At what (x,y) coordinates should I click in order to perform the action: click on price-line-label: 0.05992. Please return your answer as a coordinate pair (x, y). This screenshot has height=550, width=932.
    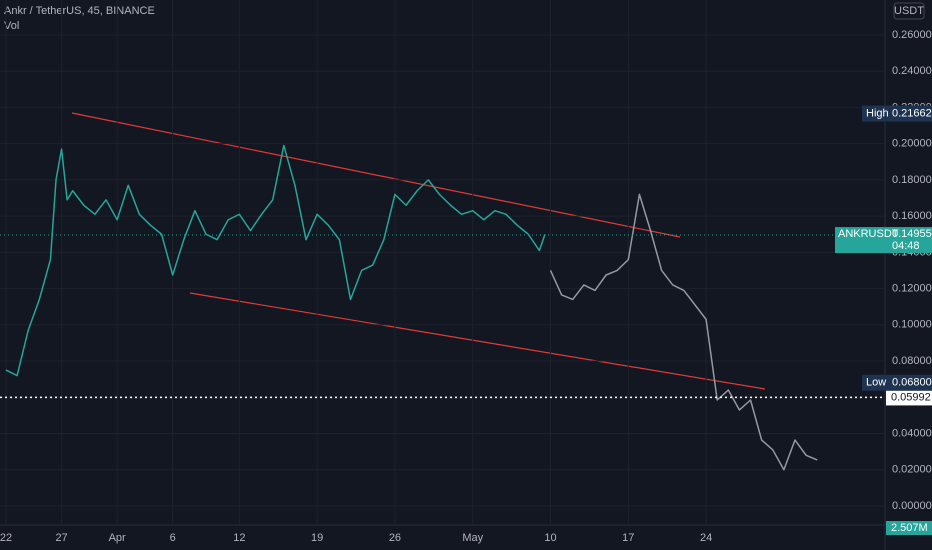
    Looking at the image, I should click on (911, 397).